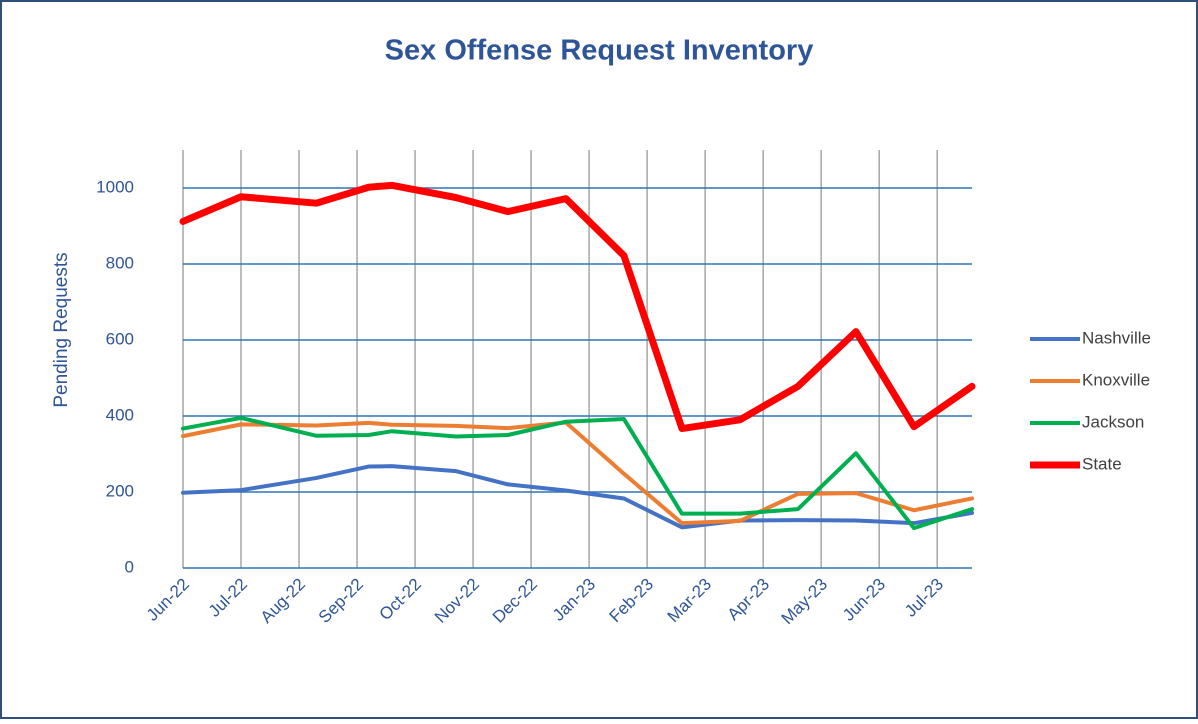 The height and width of the screenshot is (724, 1198). I want to click on legend-label: Jackson, so click(1113, 421).